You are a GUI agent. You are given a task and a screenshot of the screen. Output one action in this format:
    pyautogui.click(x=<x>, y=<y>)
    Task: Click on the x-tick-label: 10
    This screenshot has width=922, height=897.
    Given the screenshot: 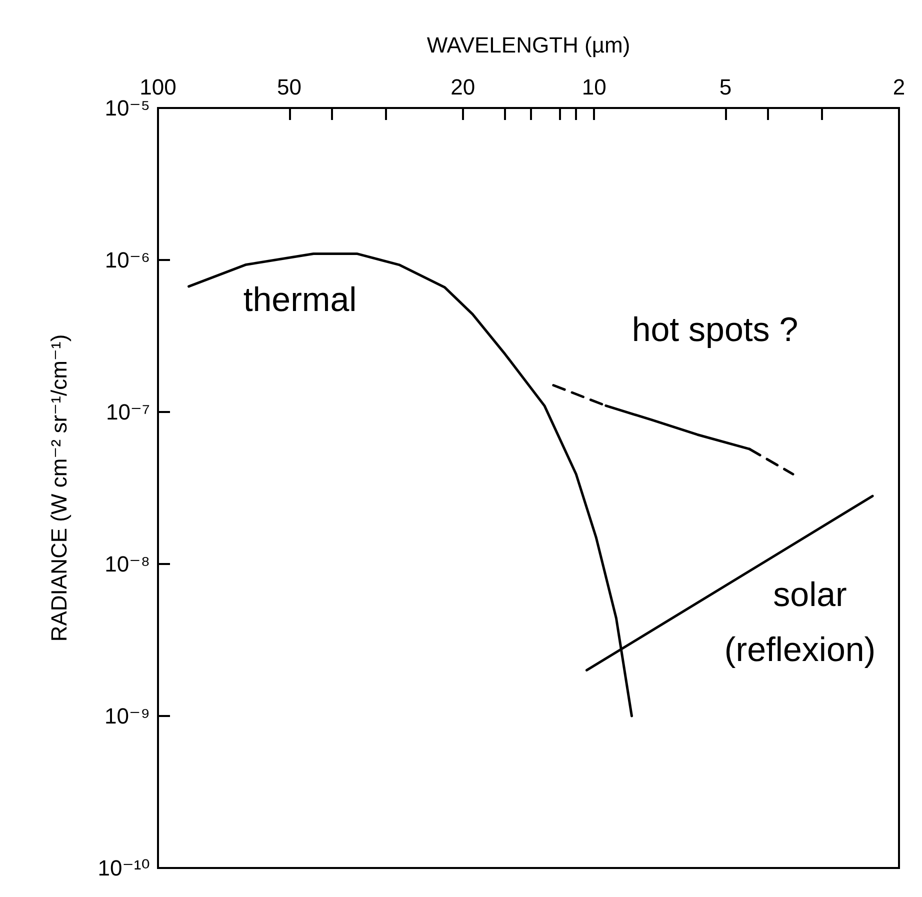 What is the action you would take?
    pyautogui.click(x=594, y=87)
    